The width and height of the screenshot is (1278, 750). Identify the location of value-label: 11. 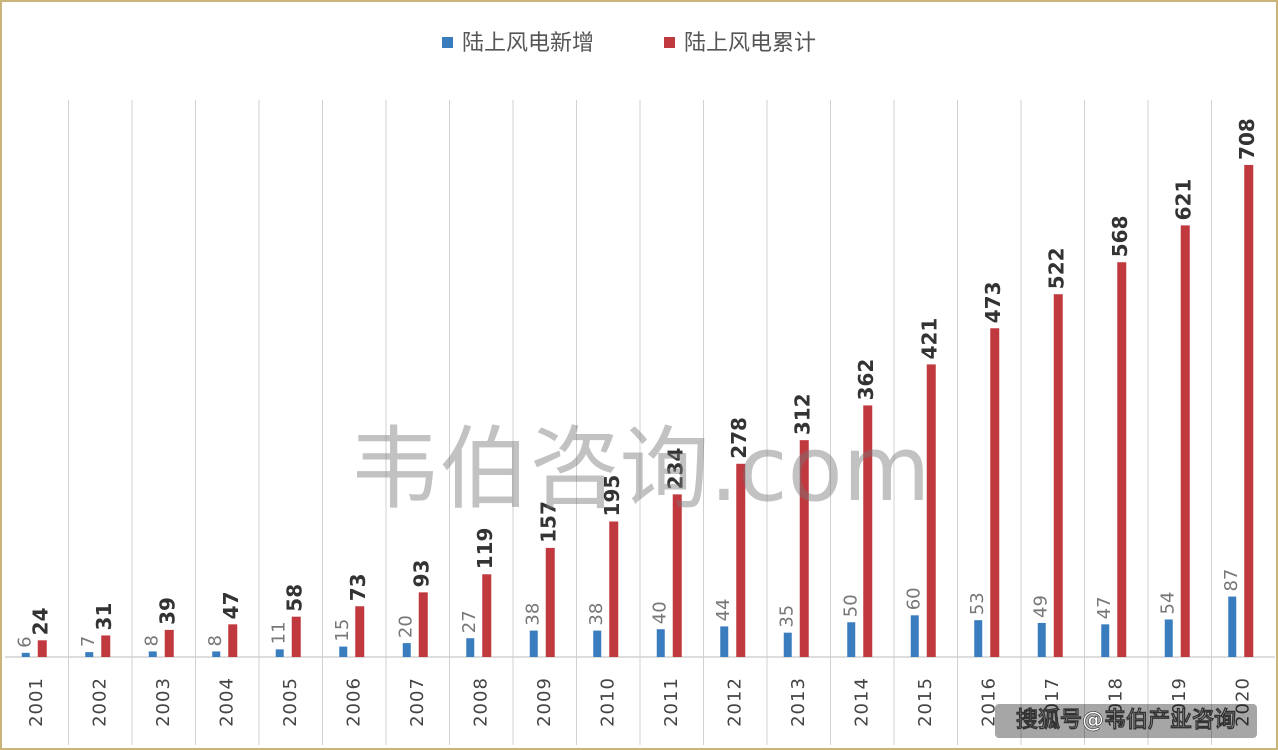
(279, 632).